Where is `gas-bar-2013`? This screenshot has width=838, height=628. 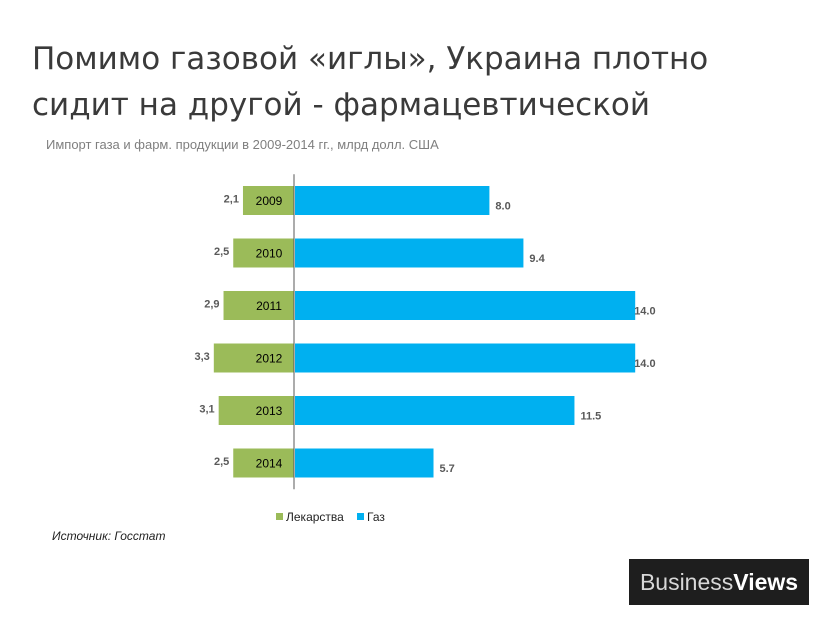 gas-bar-2013 is located at coordinates (435, 410).